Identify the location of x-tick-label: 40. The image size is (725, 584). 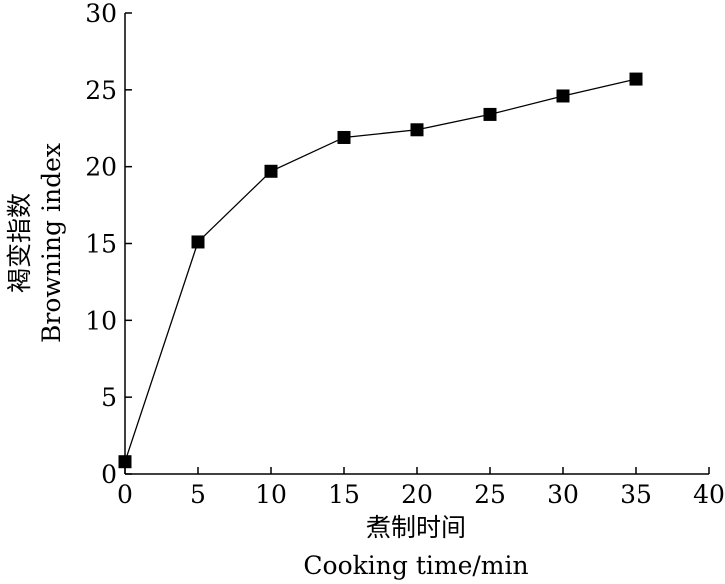
(709, 494).